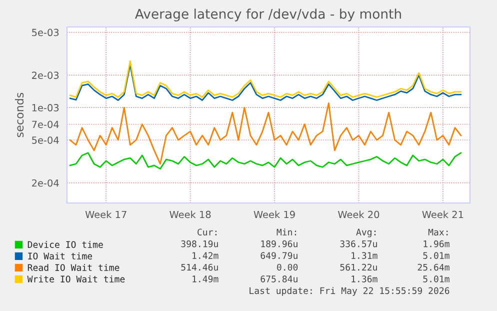  I want to click on y-tick-label: 5e-03, so click(45, 32).